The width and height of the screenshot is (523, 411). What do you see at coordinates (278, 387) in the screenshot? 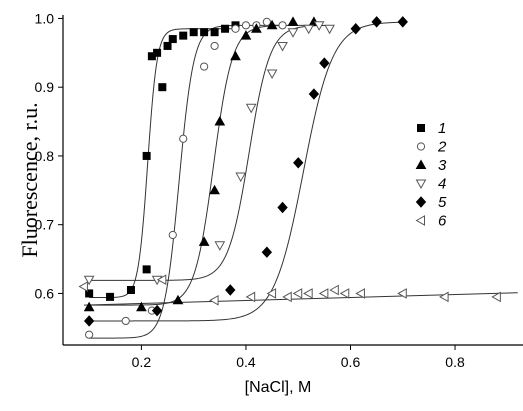
I see `x-axis-label: [NaCl], M` at bounding box center [278, 387].